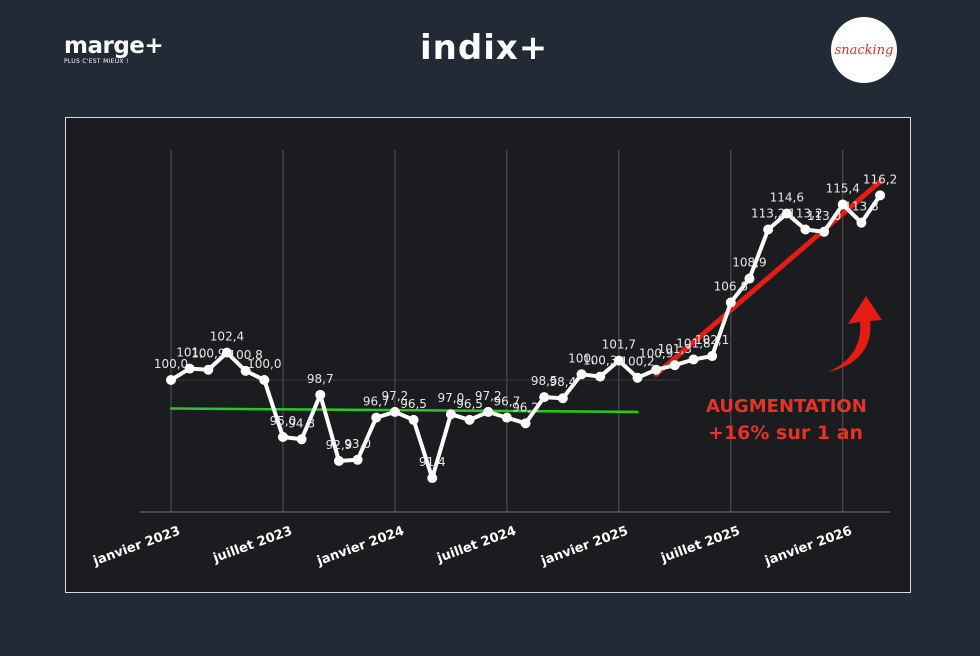 The image size is (980, 656). What do you see at coordinates (252, 545) in the screenshot?
I see `x-tick-label: juillet 2023` at bounding box center [252, 545].